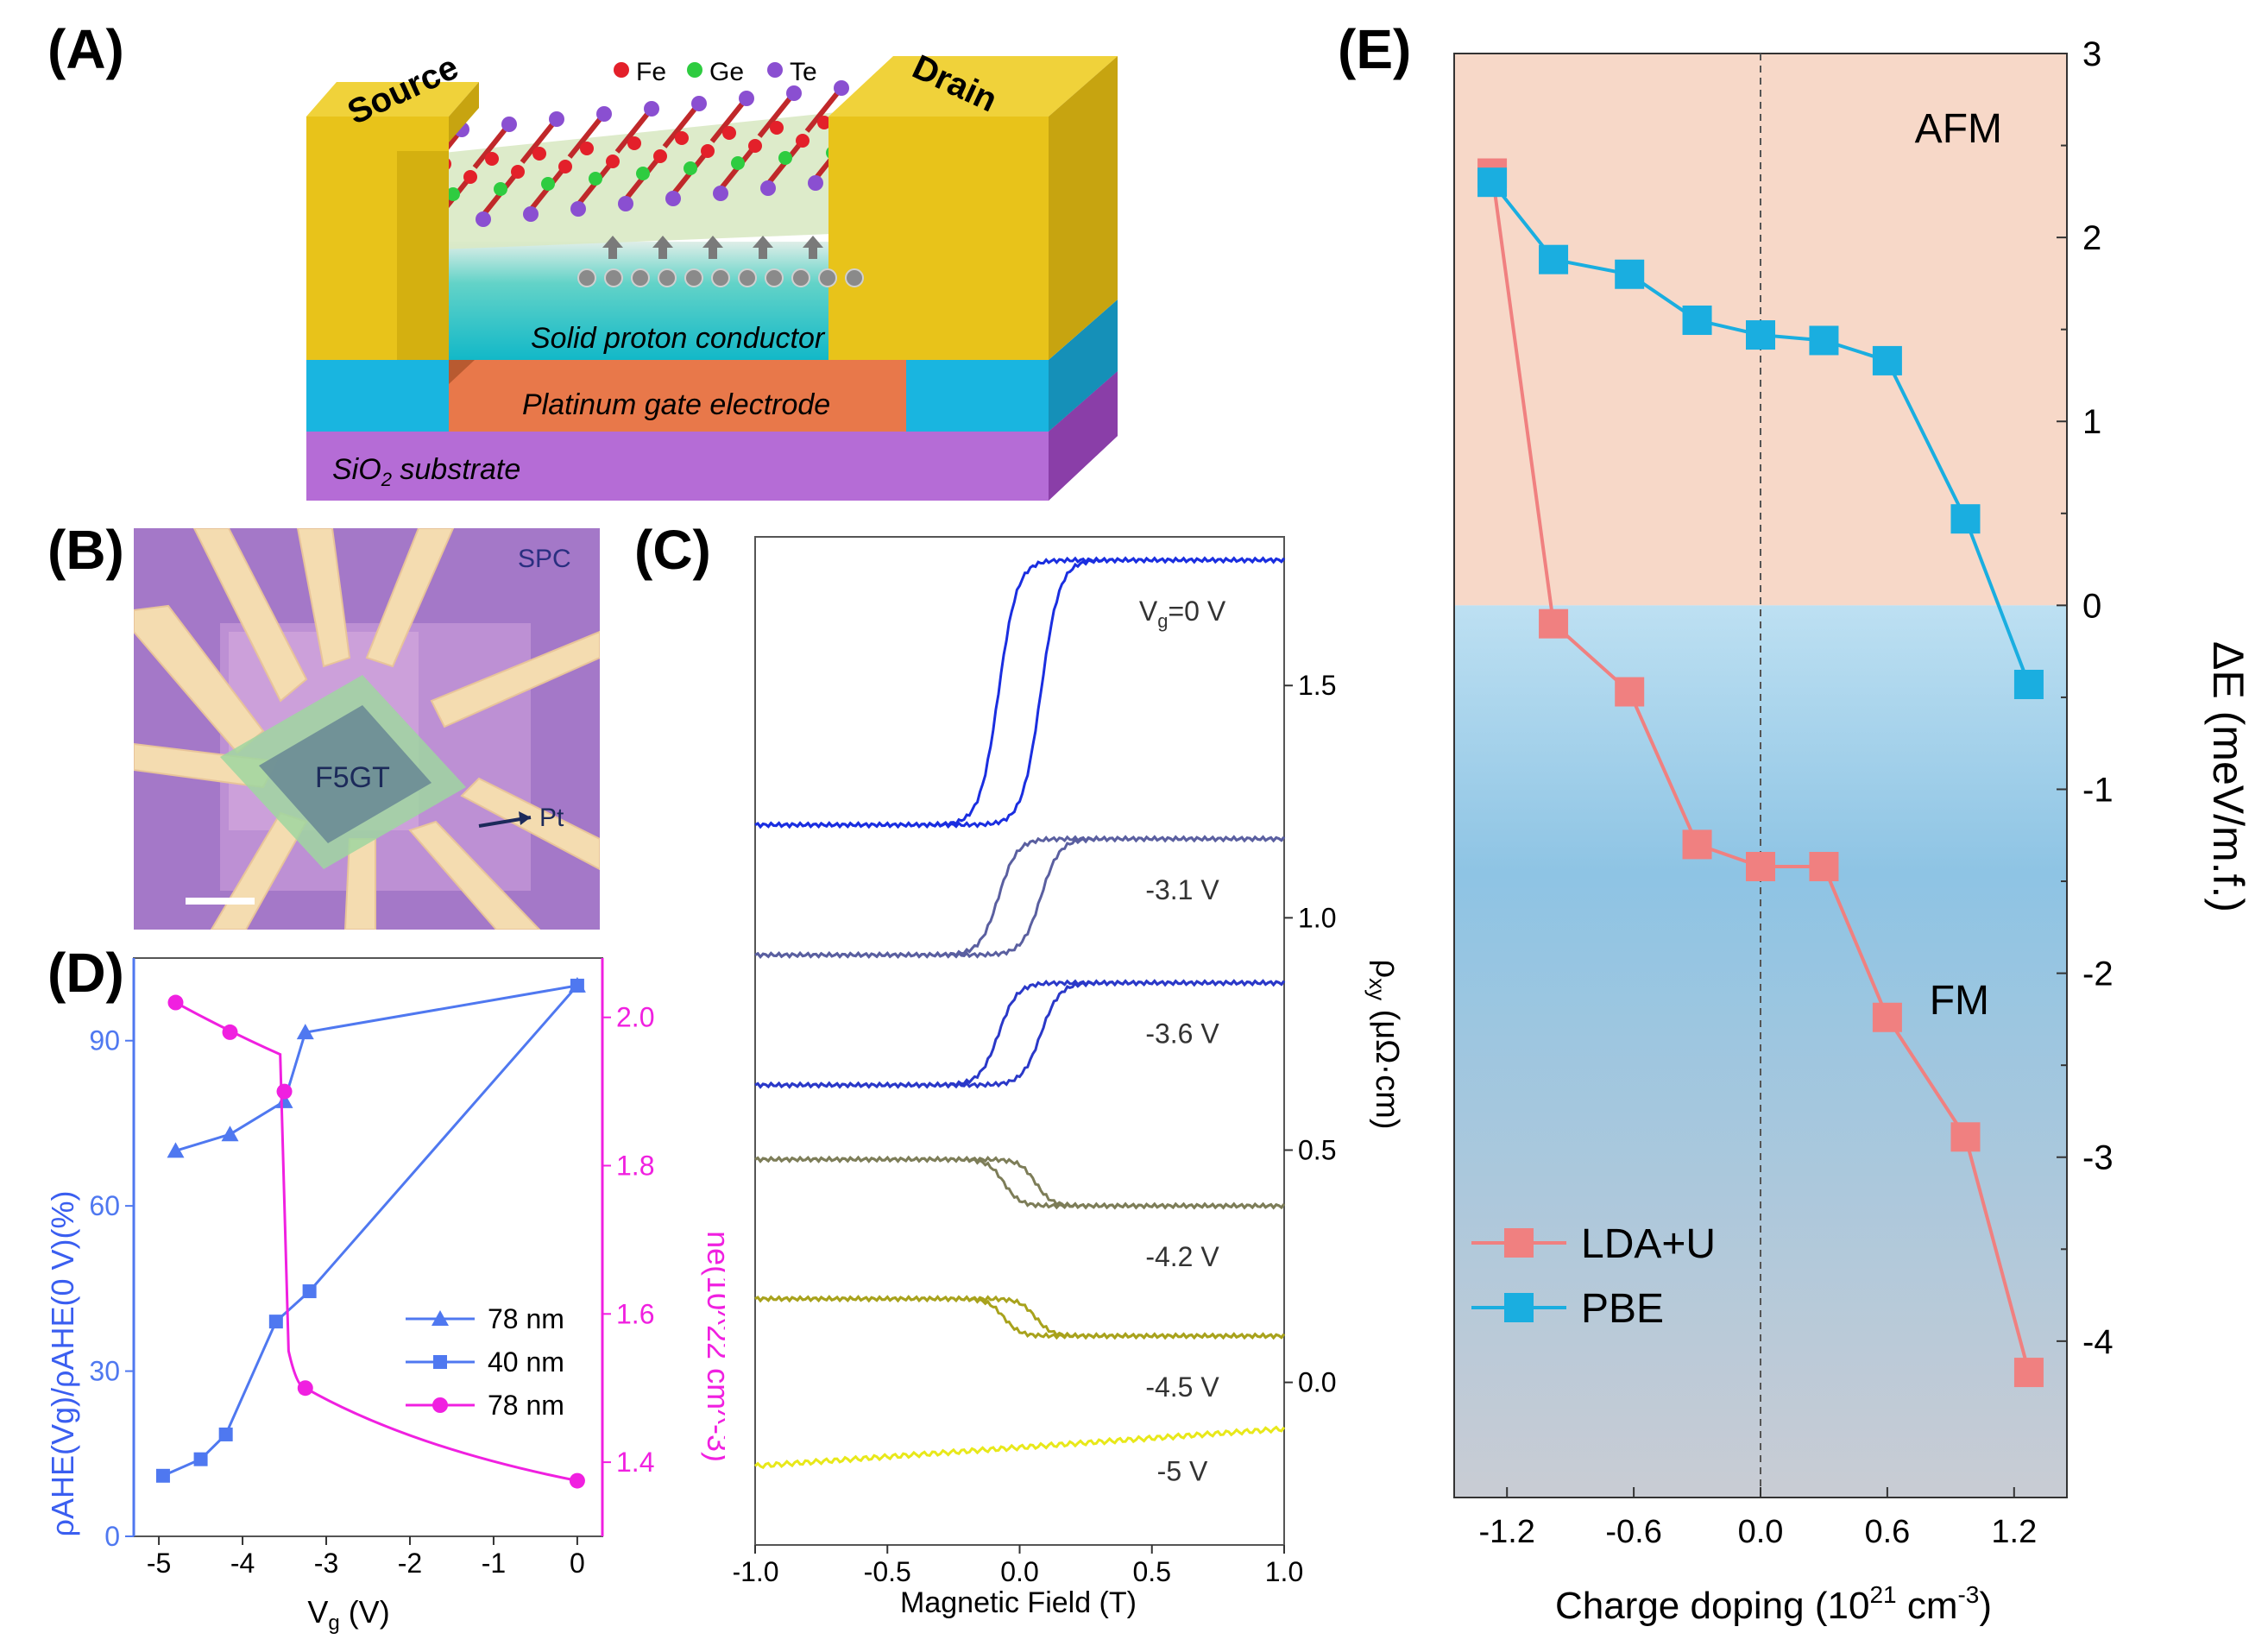 Image resolution: width=2249 pixels, height=1652 pixels. I want to click on chart-e-legend-label: PBE, so click(1623, 1309).